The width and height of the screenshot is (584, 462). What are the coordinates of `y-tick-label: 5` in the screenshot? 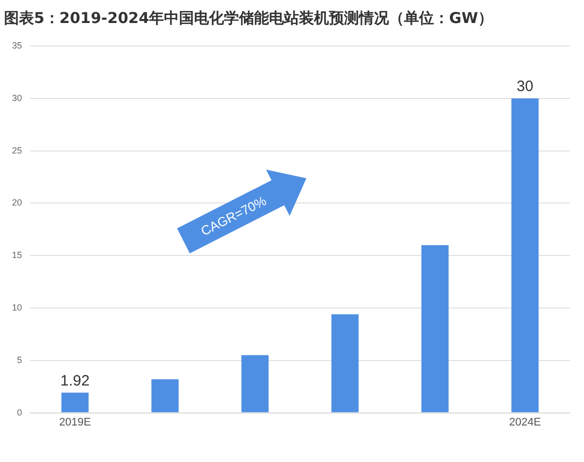 It's located at (19, 359).